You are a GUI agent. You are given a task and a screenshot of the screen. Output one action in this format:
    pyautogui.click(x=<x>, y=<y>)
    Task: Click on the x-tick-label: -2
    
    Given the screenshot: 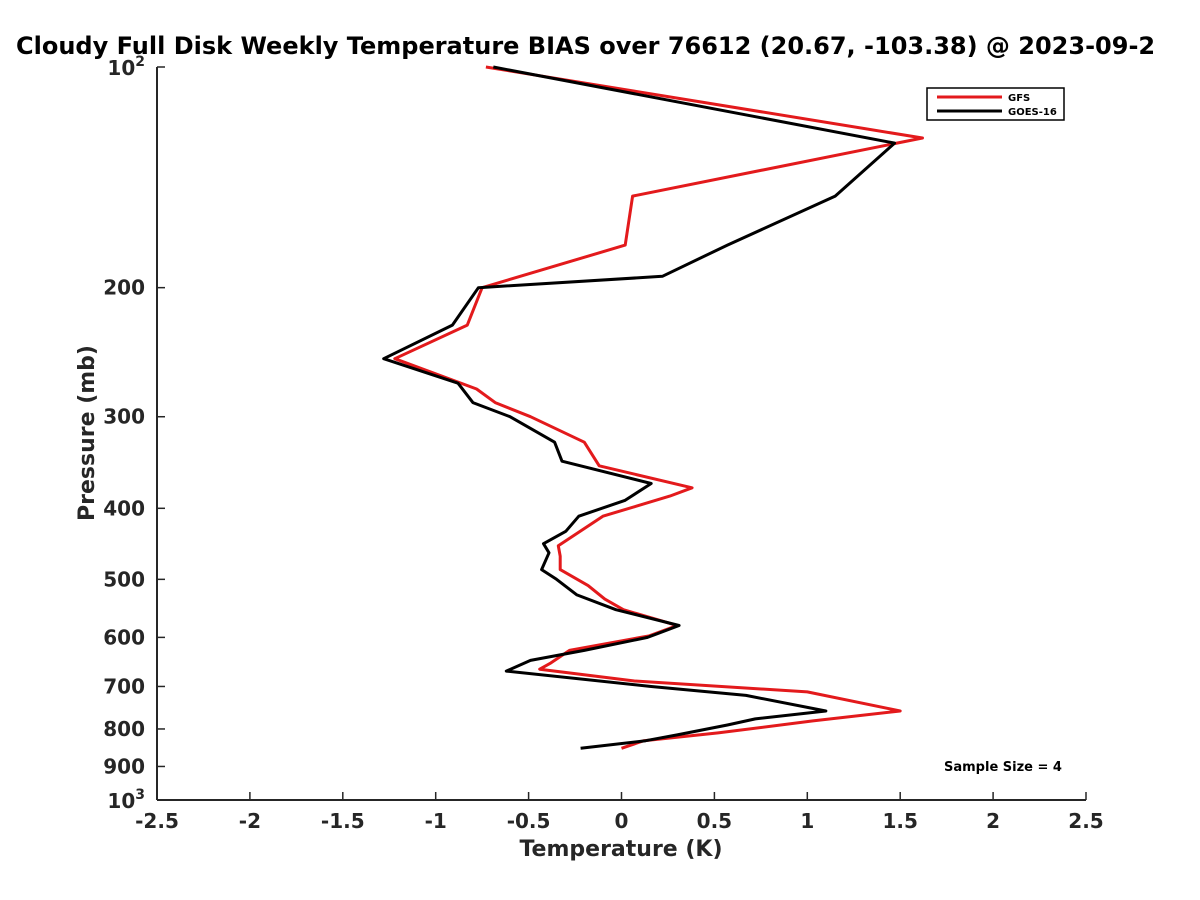 What is the action you would take?
    pyautogui.click(x=250, y=821)
    